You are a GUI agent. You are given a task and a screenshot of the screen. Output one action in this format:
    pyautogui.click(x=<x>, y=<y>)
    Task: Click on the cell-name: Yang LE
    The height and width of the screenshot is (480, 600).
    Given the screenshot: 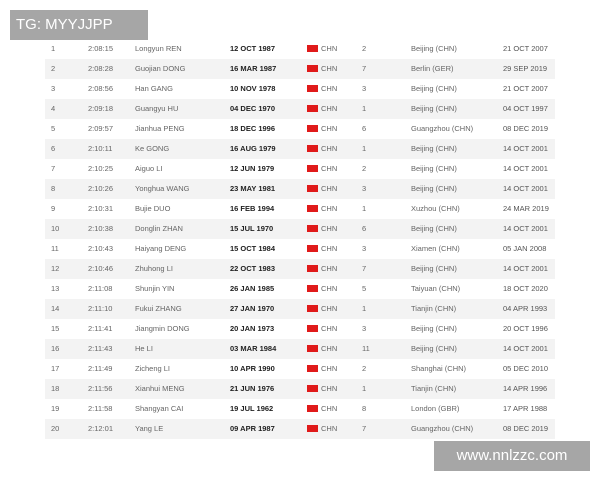 What is the action you would take?
    pyautogui.click(x=149, y=428)
    